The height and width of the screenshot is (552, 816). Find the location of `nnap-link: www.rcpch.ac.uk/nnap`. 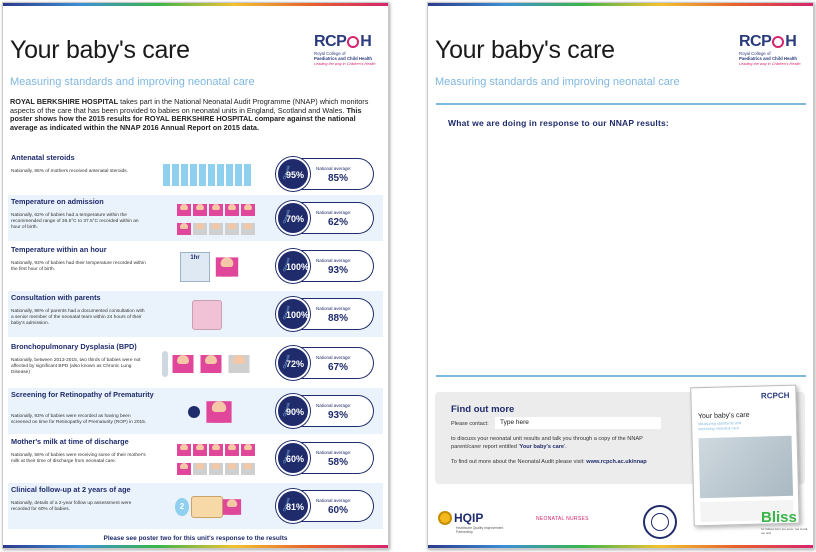

nnap-link: www.rcpch.ac.uk/nnap is located at coordinates (616, 462).